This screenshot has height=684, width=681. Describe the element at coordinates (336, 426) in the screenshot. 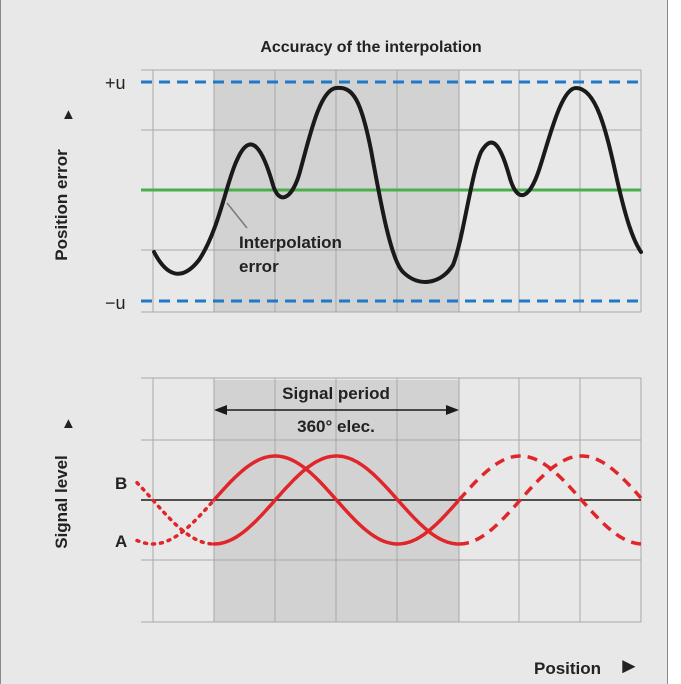

I see `signal-period-value: 360° elec.` at that location.